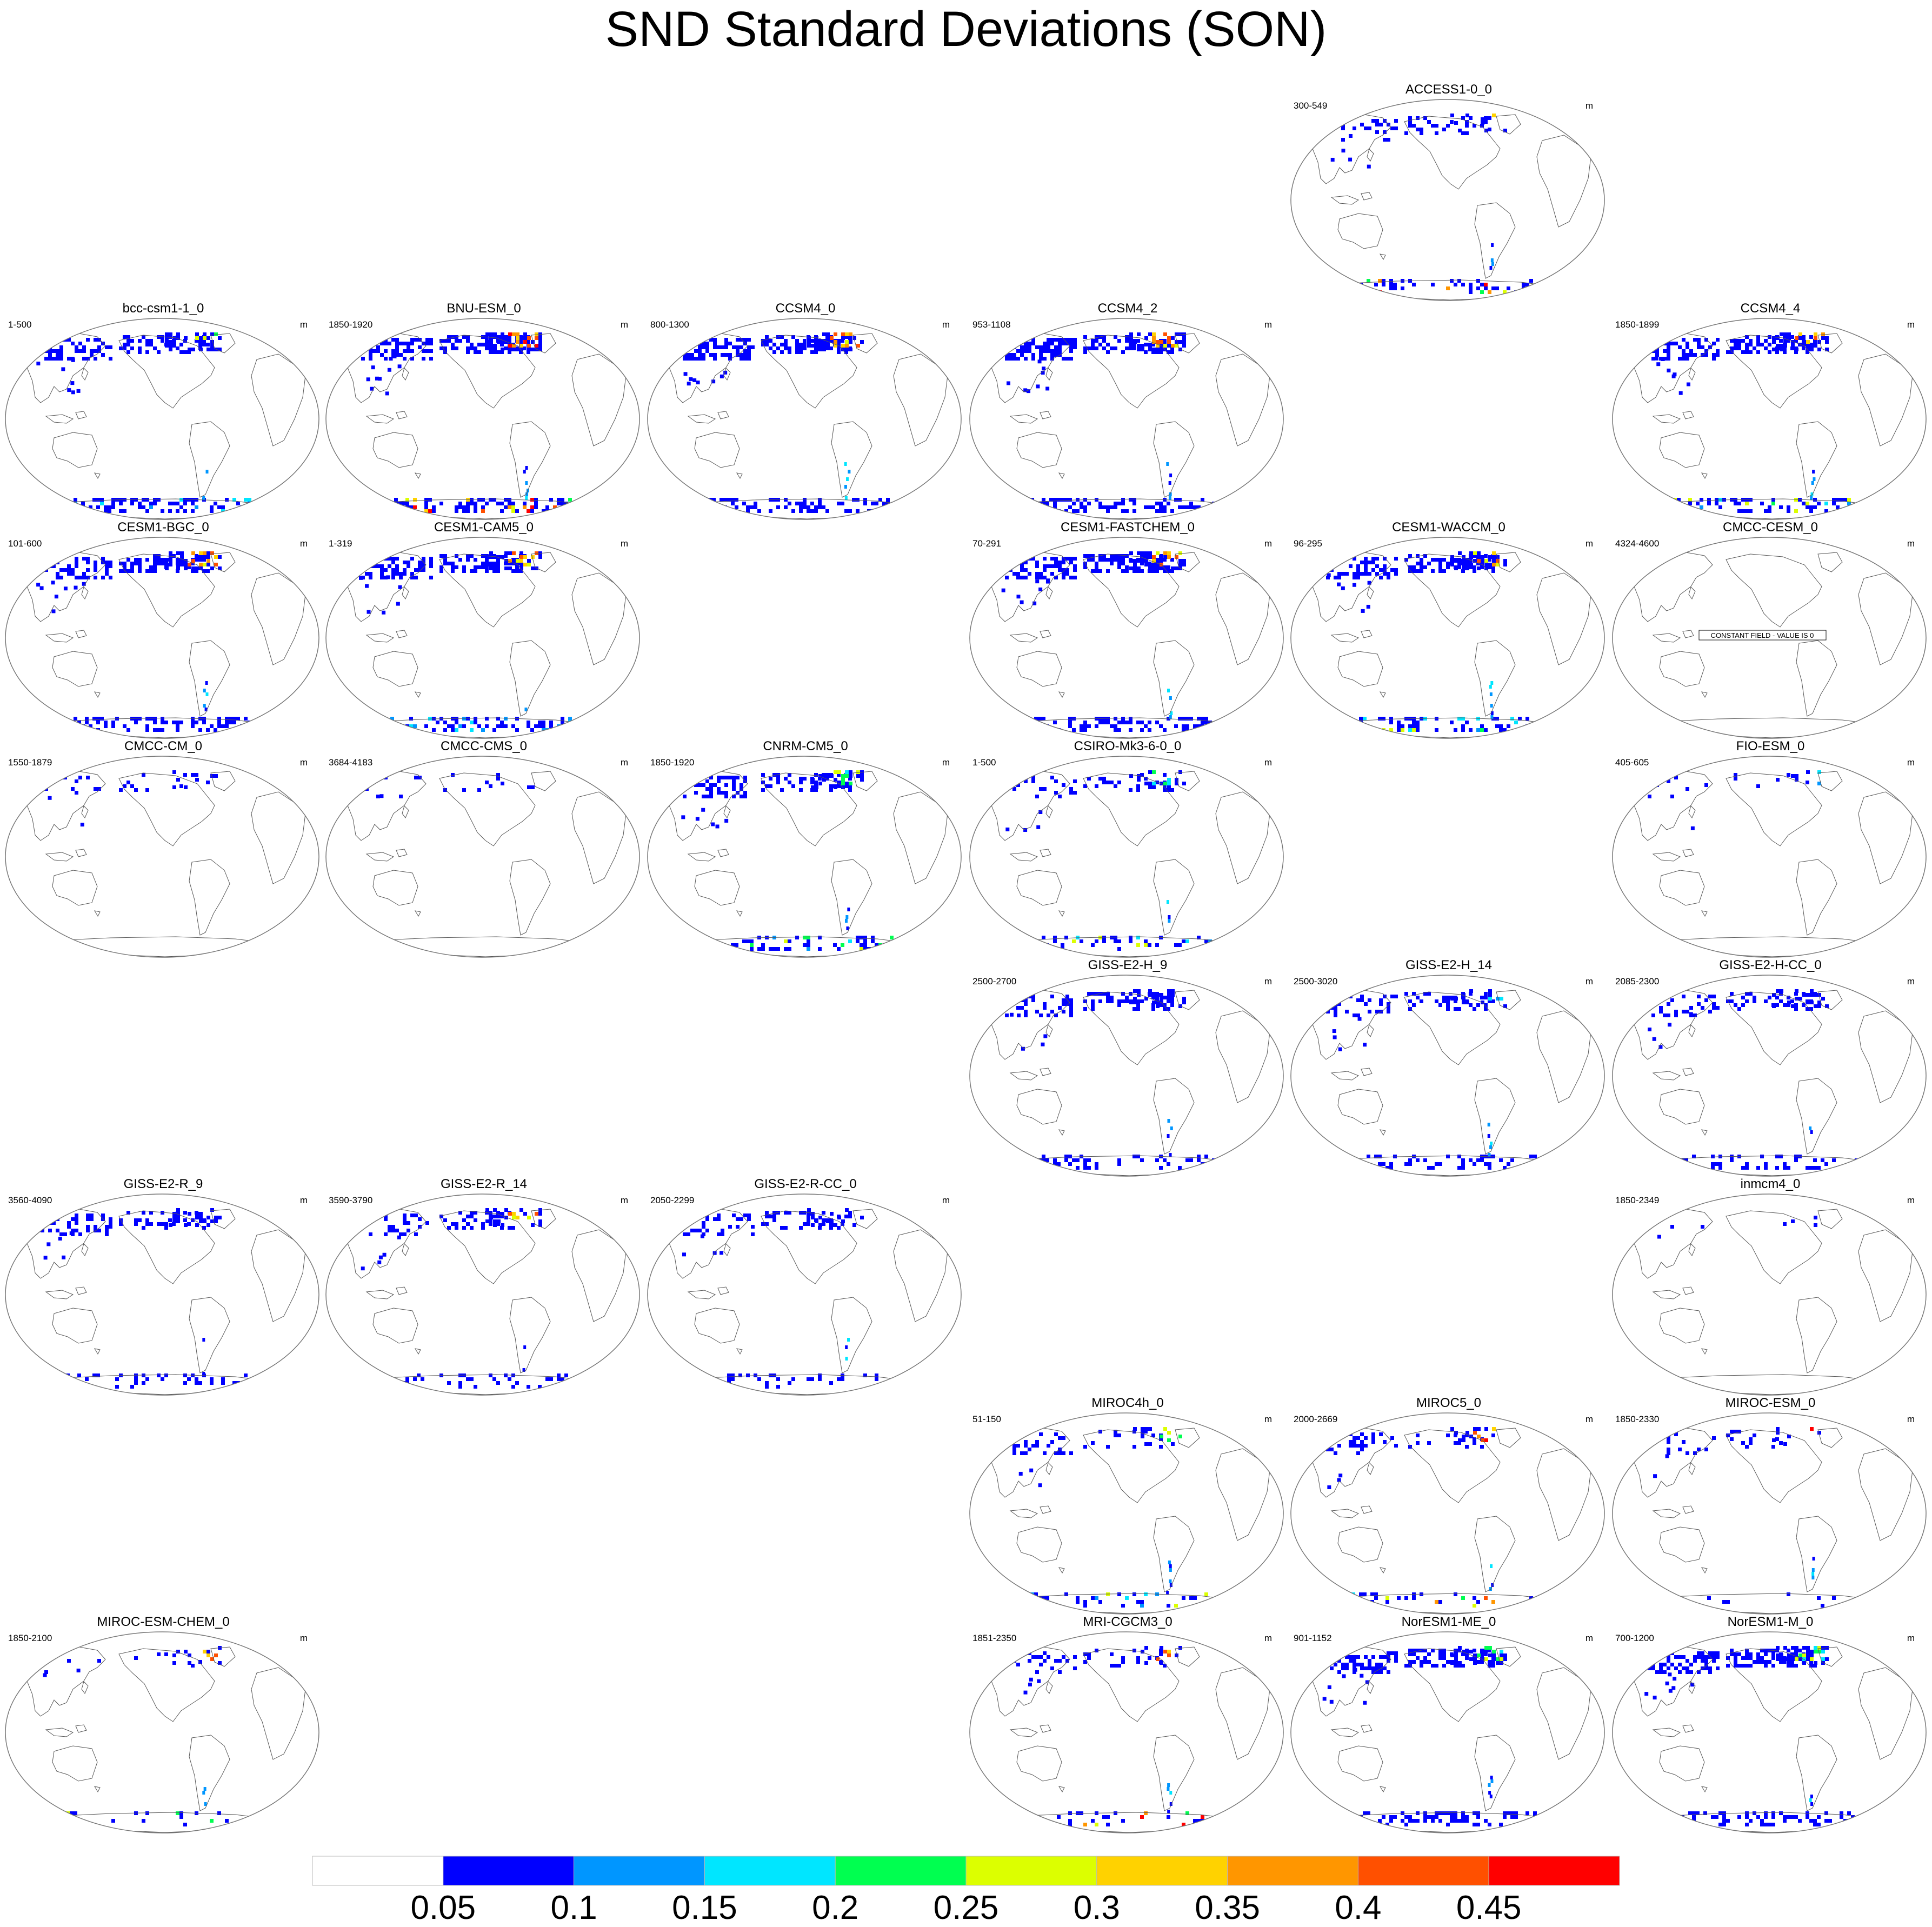  I want to click on map-panel: CMCC-CM_0 1550-1879 m, so click(163, 848).